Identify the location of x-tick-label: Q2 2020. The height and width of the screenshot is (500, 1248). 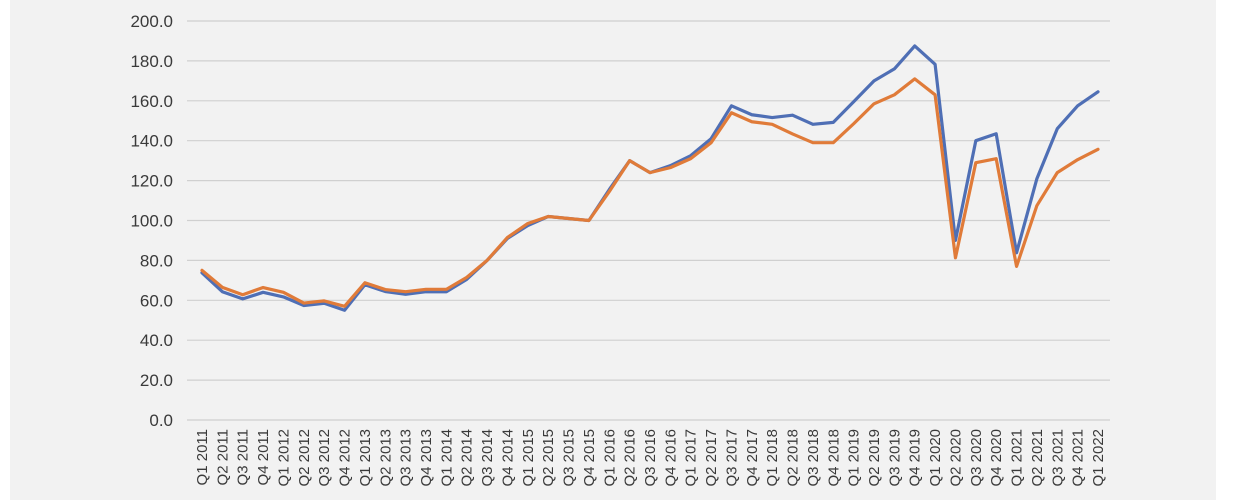
(955, 458).